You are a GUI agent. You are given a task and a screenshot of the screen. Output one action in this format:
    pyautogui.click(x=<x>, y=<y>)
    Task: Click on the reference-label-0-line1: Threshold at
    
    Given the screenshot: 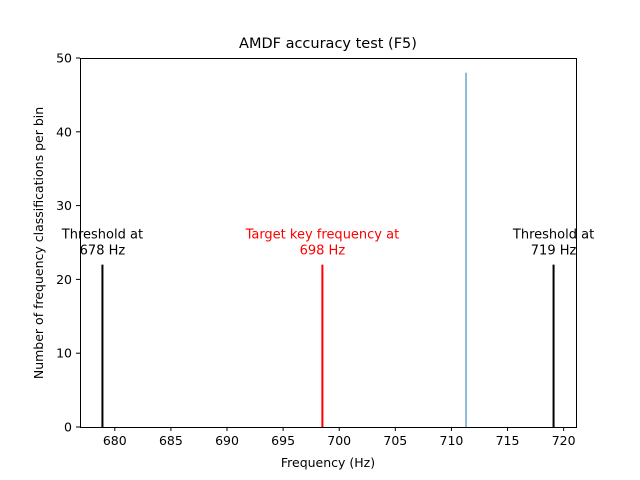 What is the action you would take?
    pyautogui.click(x=102, y=235)
    